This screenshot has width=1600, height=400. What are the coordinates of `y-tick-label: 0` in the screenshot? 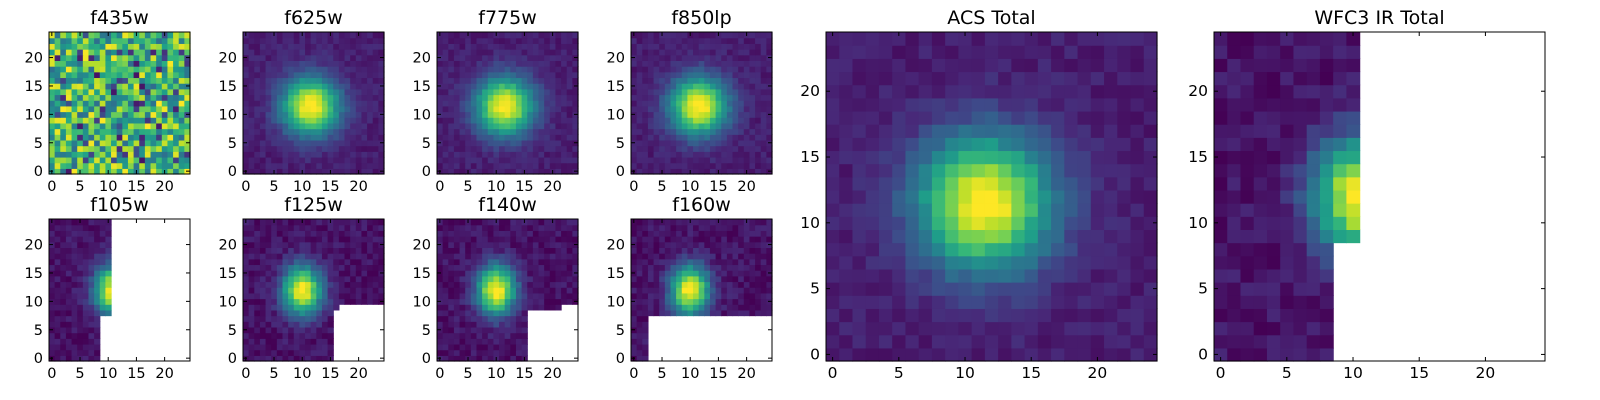 It's located at (426, 172).